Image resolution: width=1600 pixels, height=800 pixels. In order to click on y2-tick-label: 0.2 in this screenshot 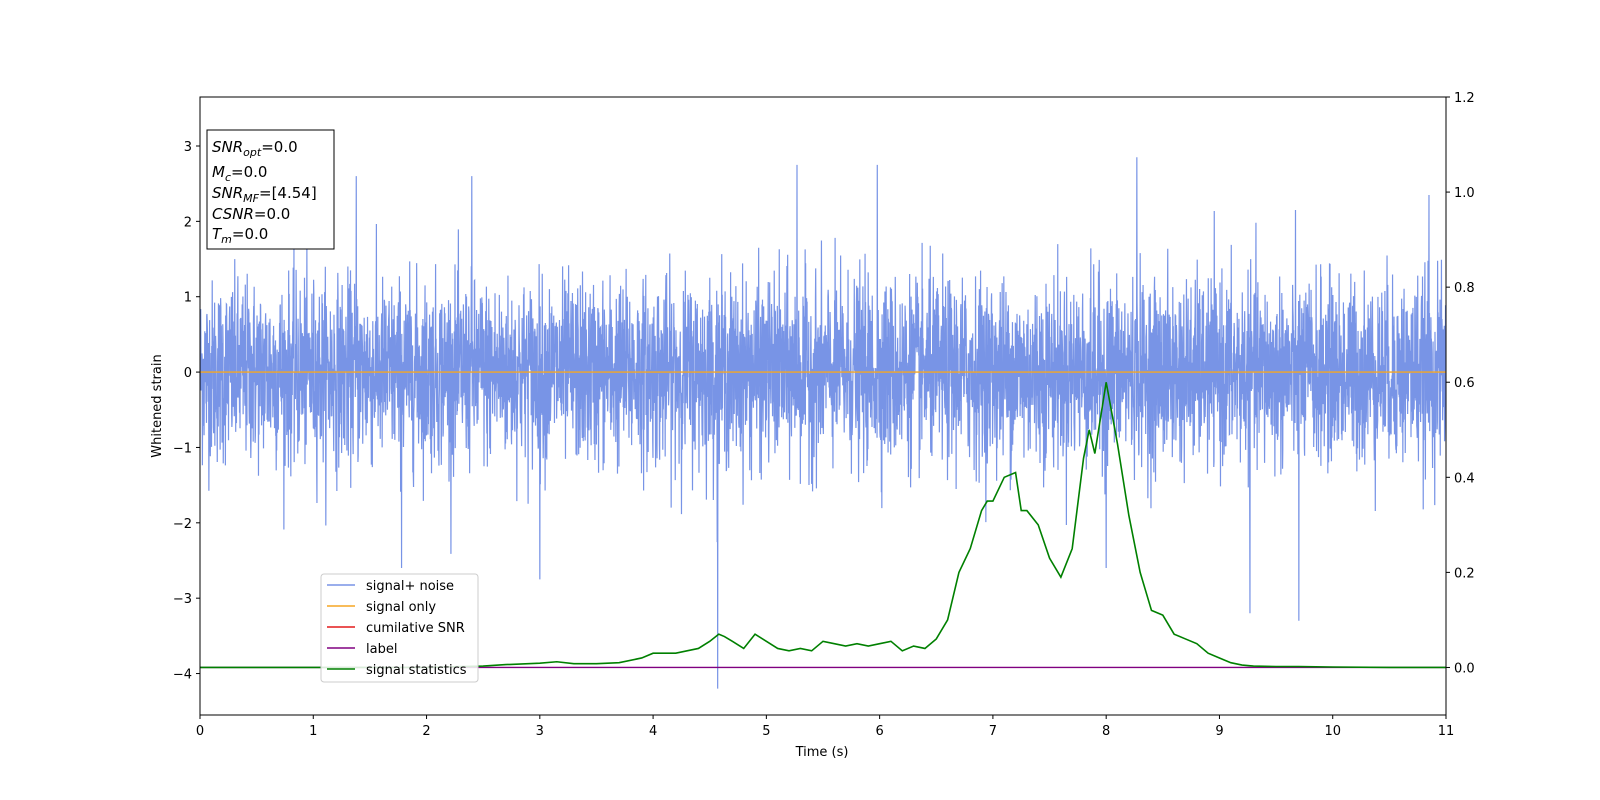, I will do `click(1464, 573)`.